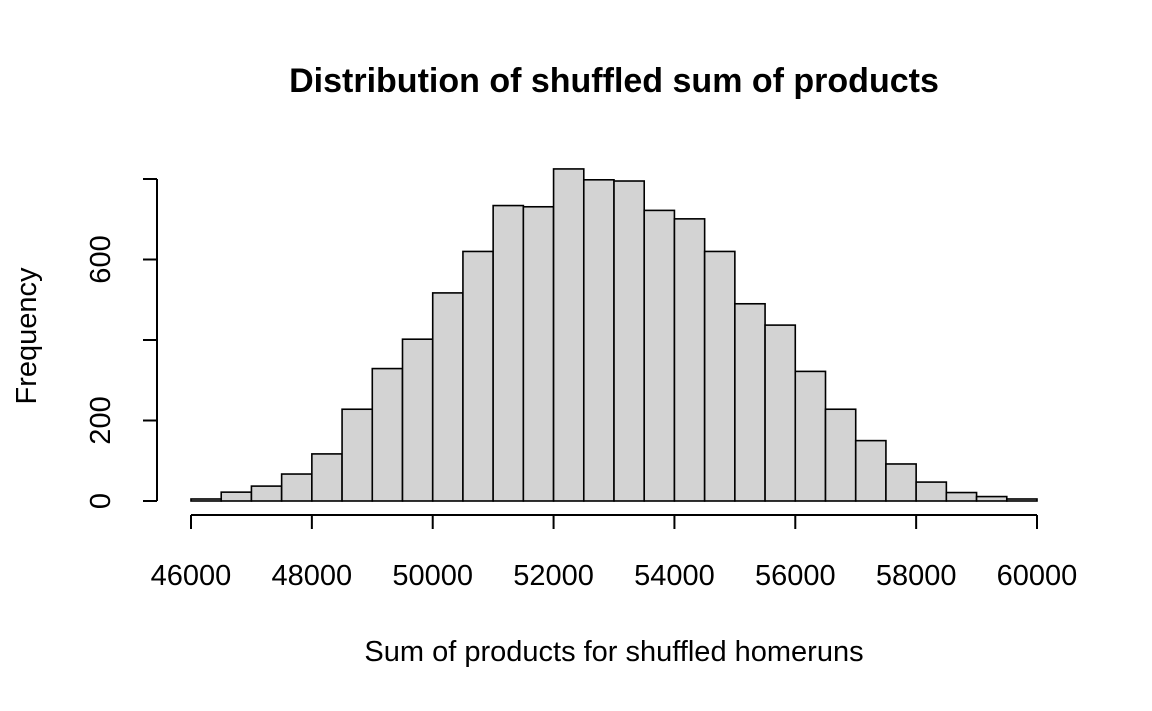 The height and width of the screenshot is (711, 1152). What do you see at coordinates (101, 420) in the screenshot?
I see `y-tick-label: 200` at bounding box center [101, 420].